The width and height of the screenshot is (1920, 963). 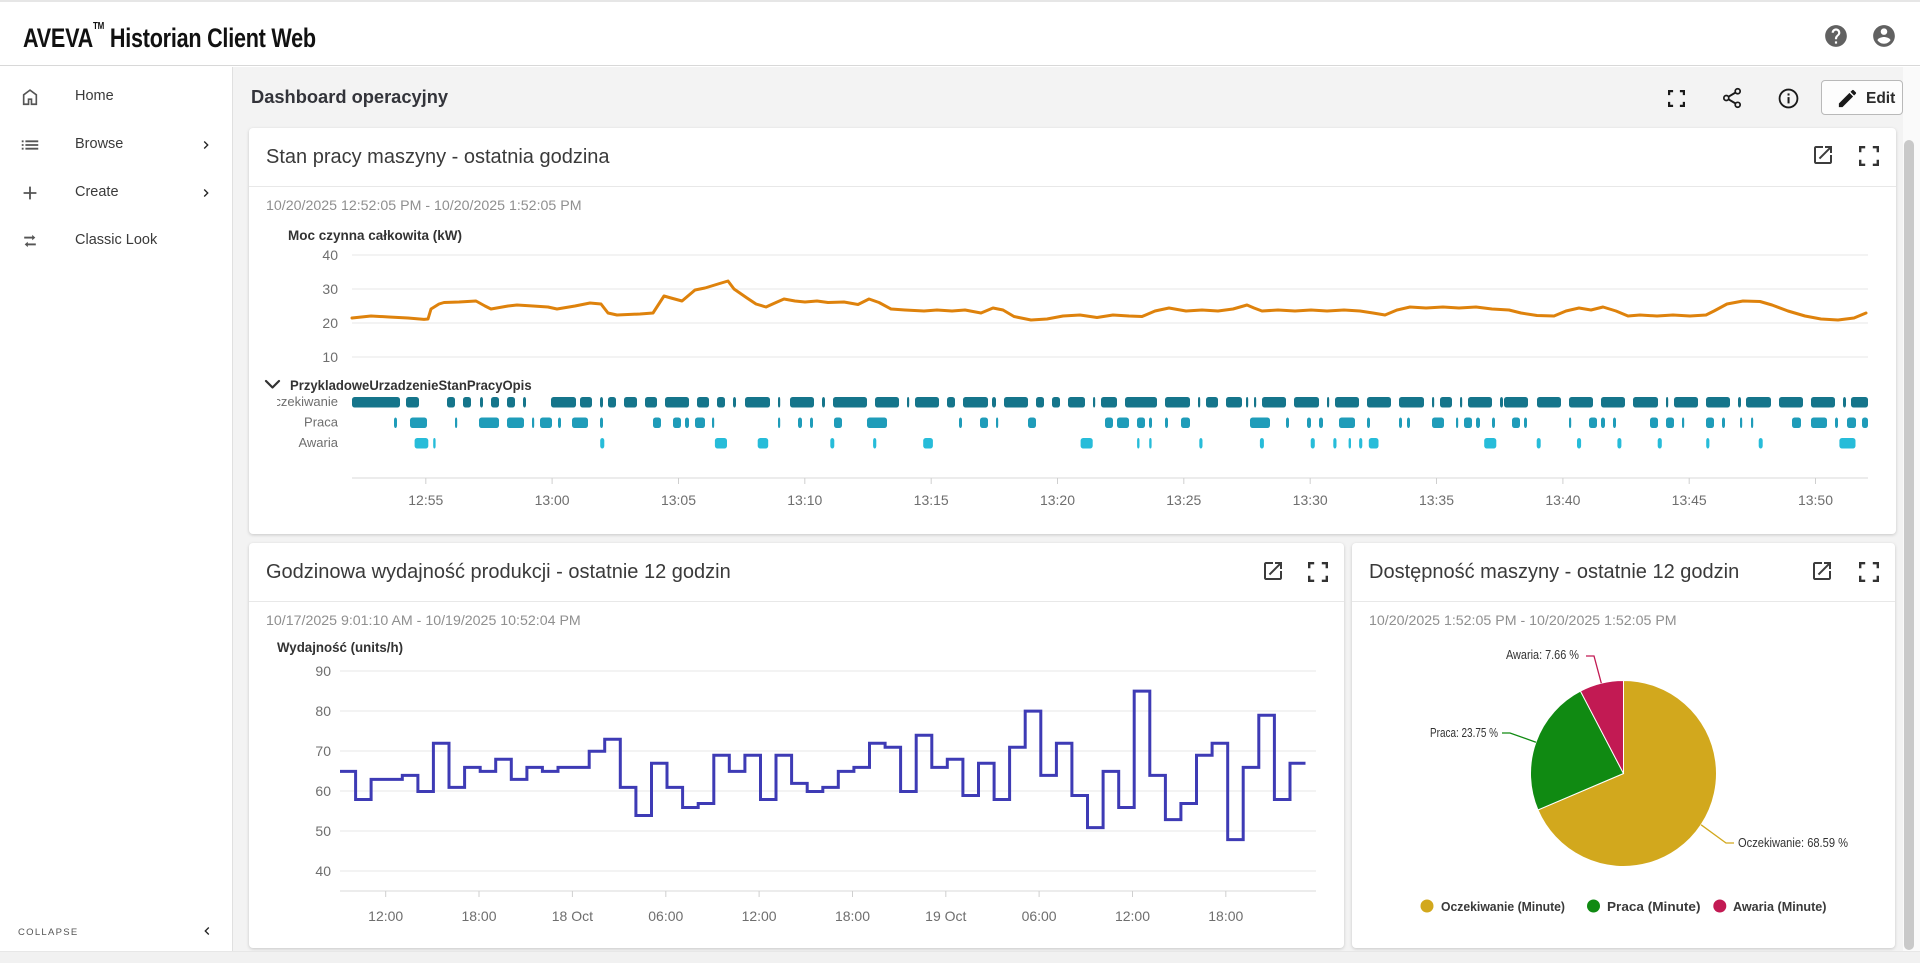 What do you see at coordinates (1815, 500) in the screenshot?
I see `svg-text: 13:50` at bounding box center [1815, 500].